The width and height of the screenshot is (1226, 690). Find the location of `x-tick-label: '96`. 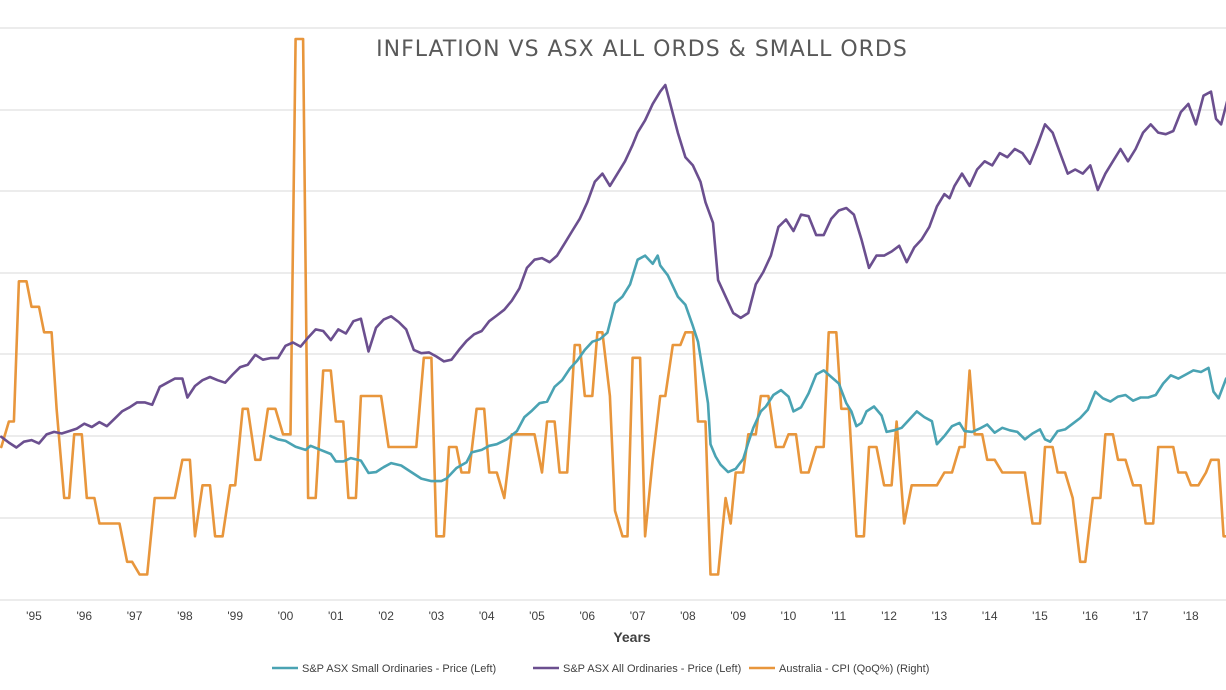

x-tick-label: '96 is located at coordinates (84, 616).